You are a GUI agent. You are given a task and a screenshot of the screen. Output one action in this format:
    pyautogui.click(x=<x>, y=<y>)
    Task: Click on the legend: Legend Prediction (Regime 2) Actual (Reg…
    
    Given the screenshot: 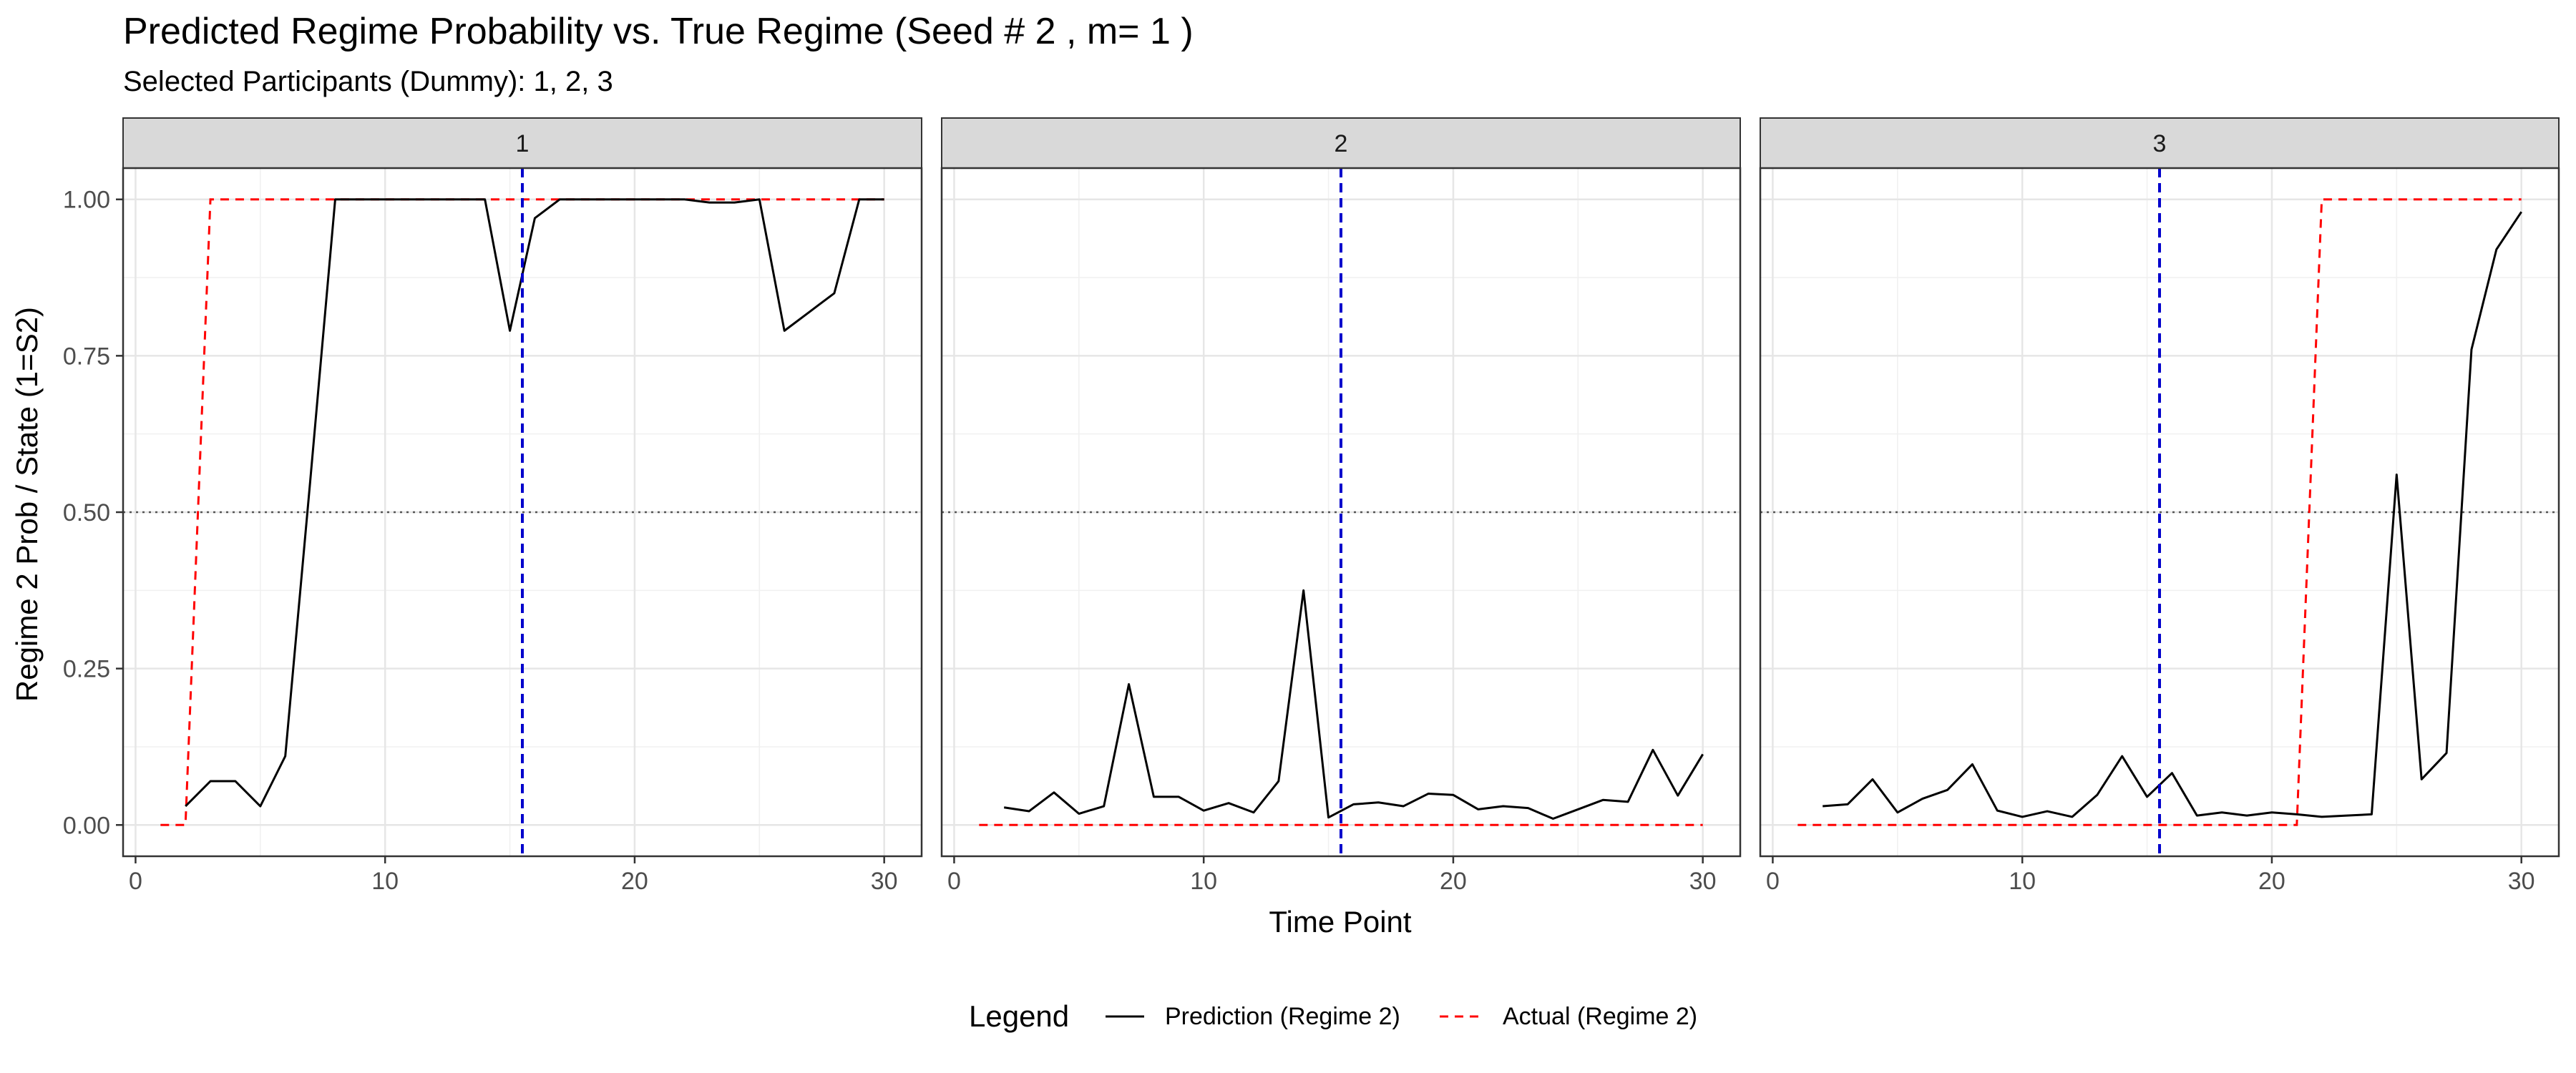 What is the action you would take?
    pyautogui.click(x=1333, y=1016)
    